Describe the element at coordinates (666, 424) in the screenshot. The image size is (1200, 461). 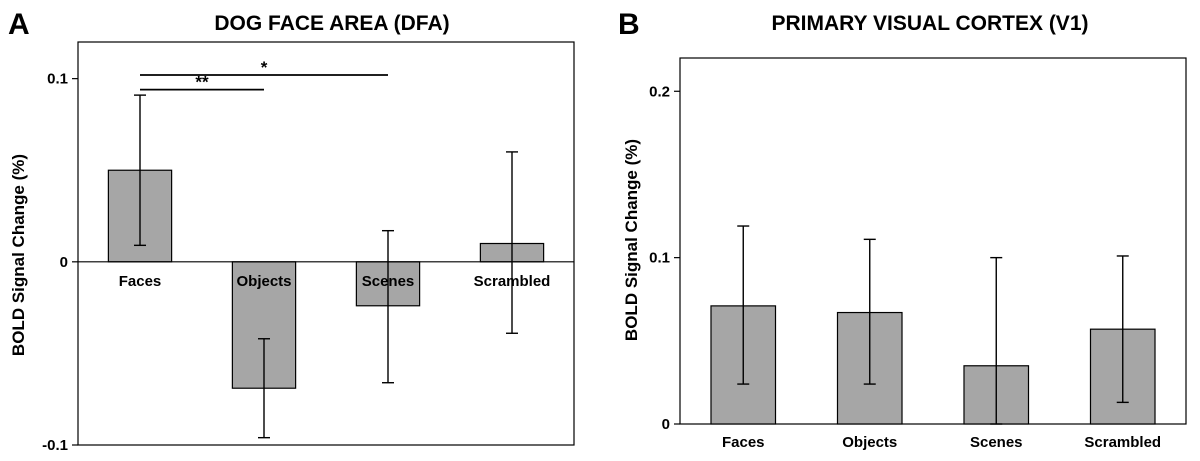
I see `panel-b-y-tick-label: 0` at that location.